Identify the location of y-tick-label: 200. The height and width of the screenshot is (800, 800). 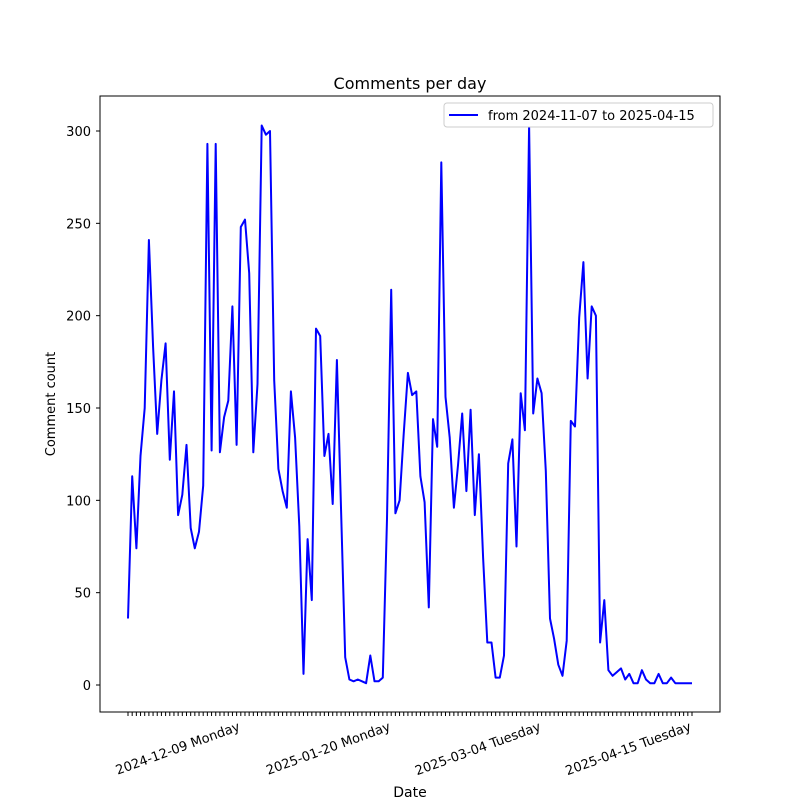
(78, 317).